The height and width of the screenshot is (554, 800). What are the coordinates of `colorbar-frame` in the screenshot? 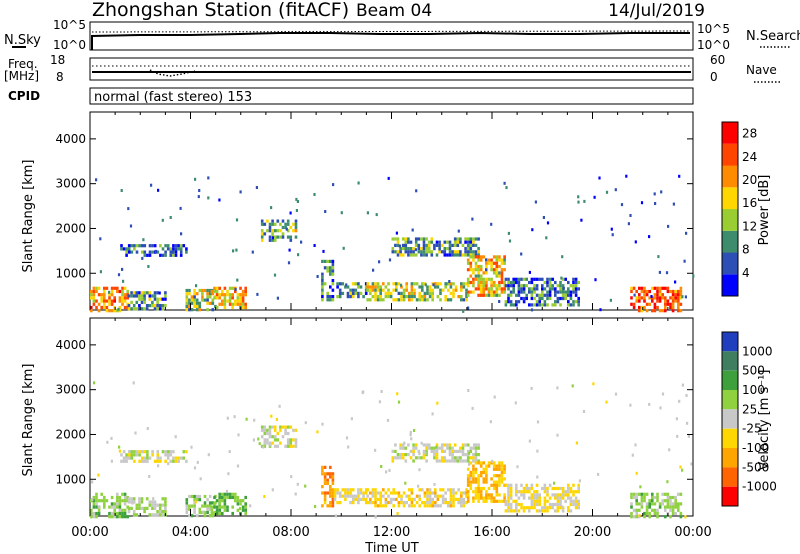 It's located at (730, 209).